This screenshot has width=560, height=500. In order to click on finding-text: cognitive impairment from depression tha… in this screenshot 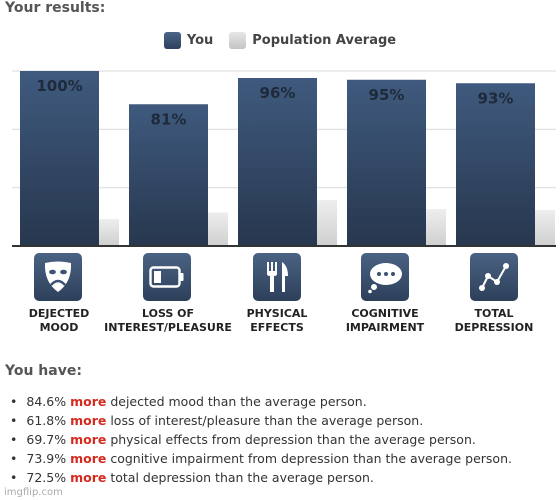, I will do `click(311, 458)`.